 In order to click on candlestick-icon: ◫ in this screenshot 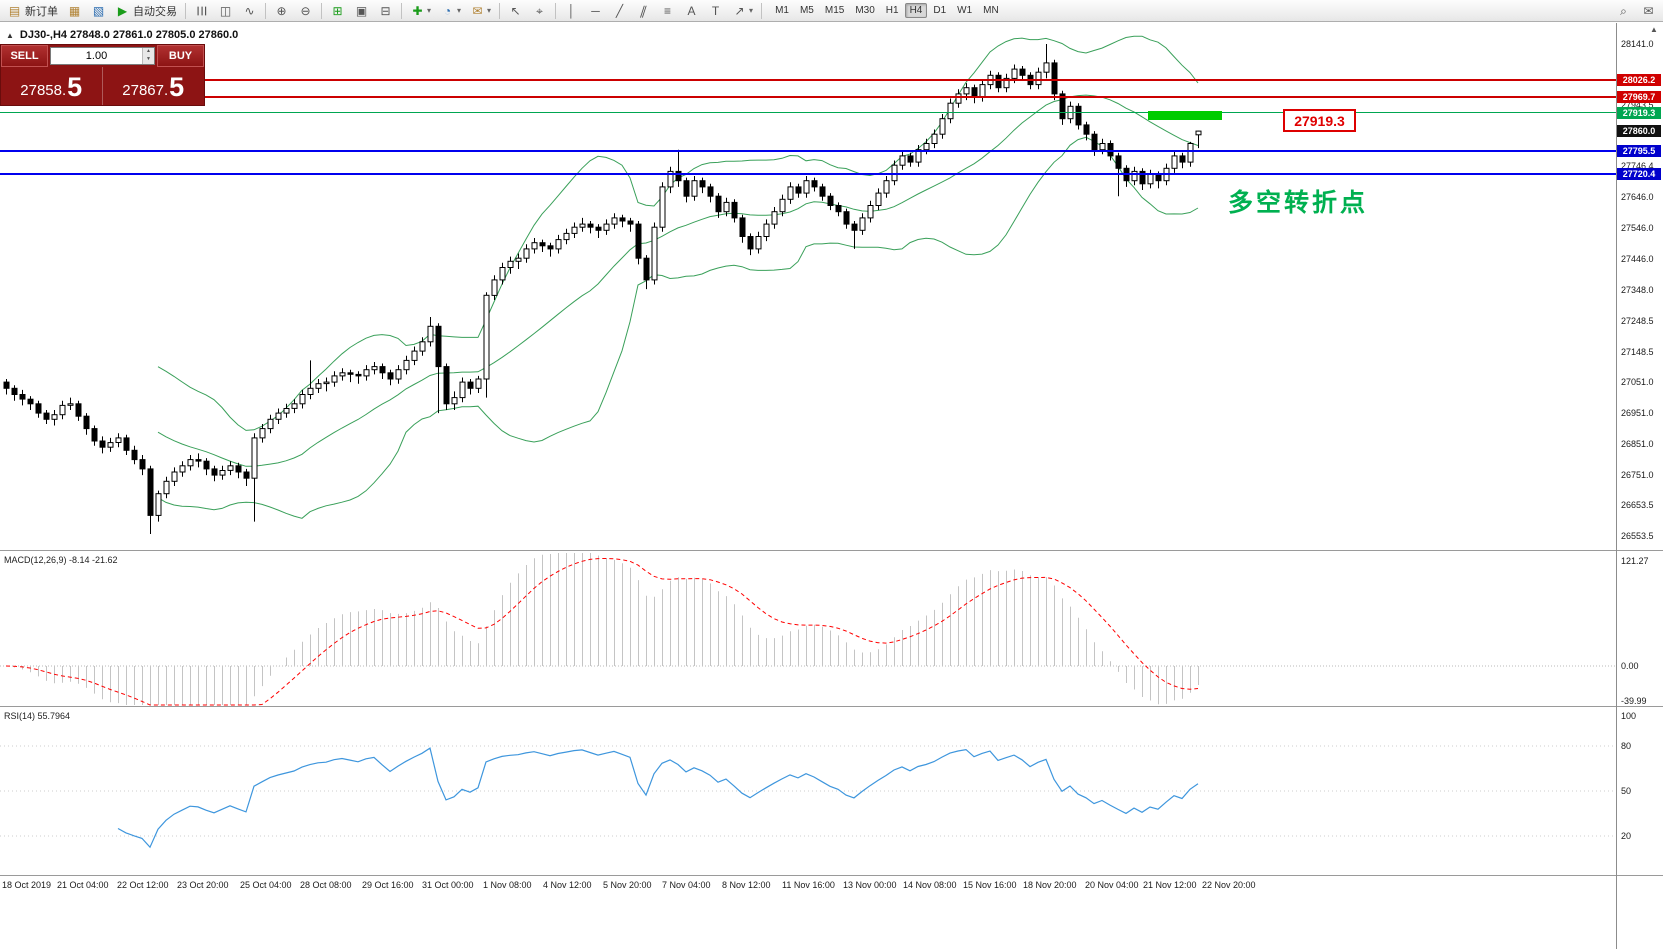, I will do `click(225, 10)`.